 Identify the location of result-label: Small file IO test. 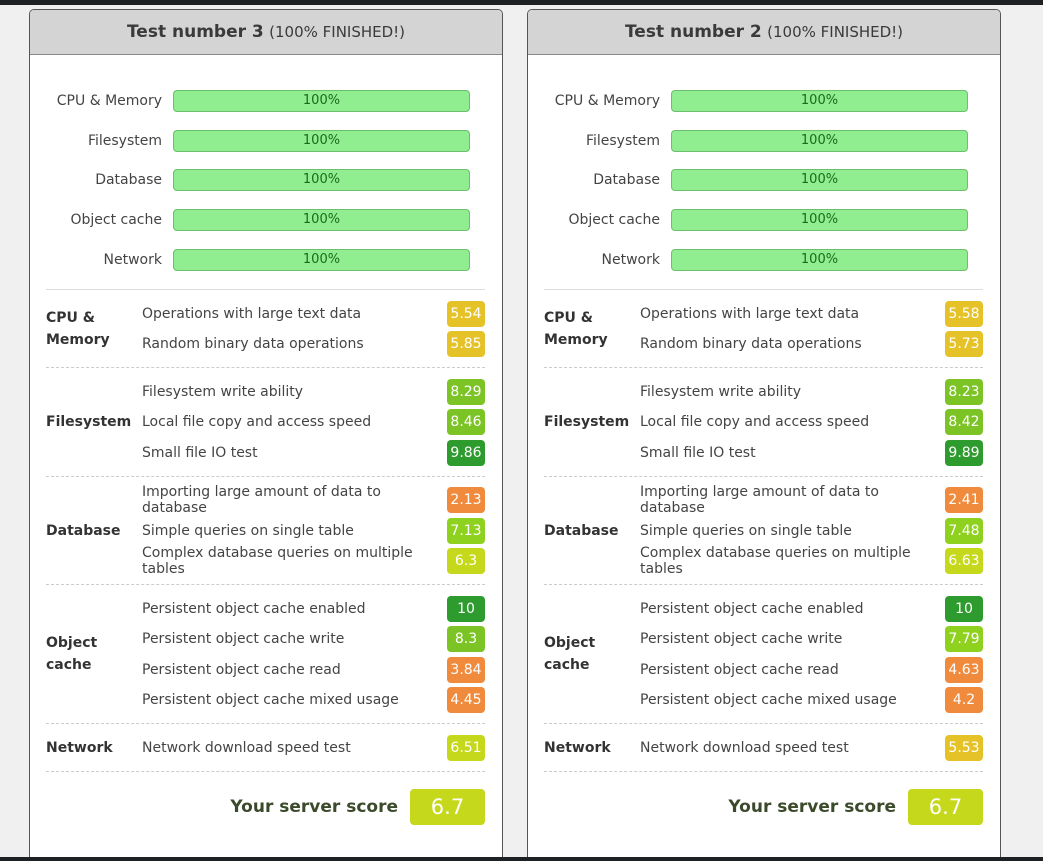
(698, 452).